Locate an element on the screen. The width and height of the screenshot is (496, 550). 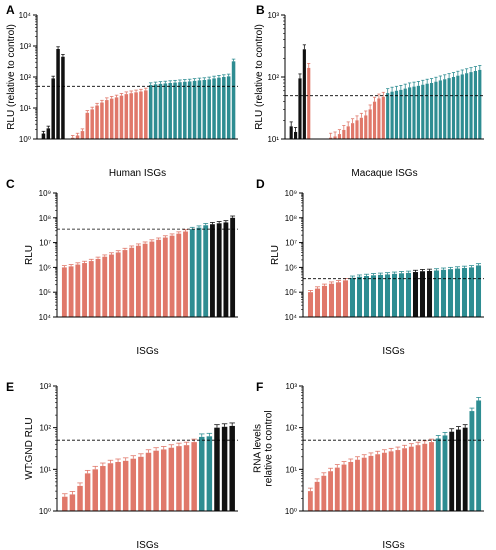
x-axis-label: Human ISGs is located at coordinates (137, 173).